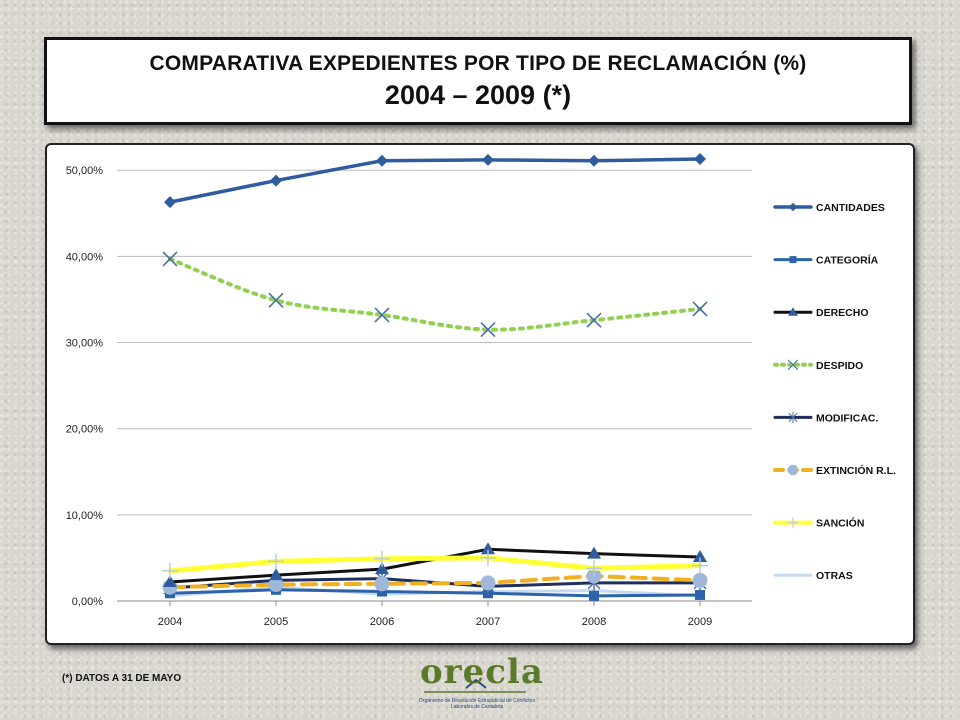  I want to click on y-tick-label: 30,00%, so click(85, 344).